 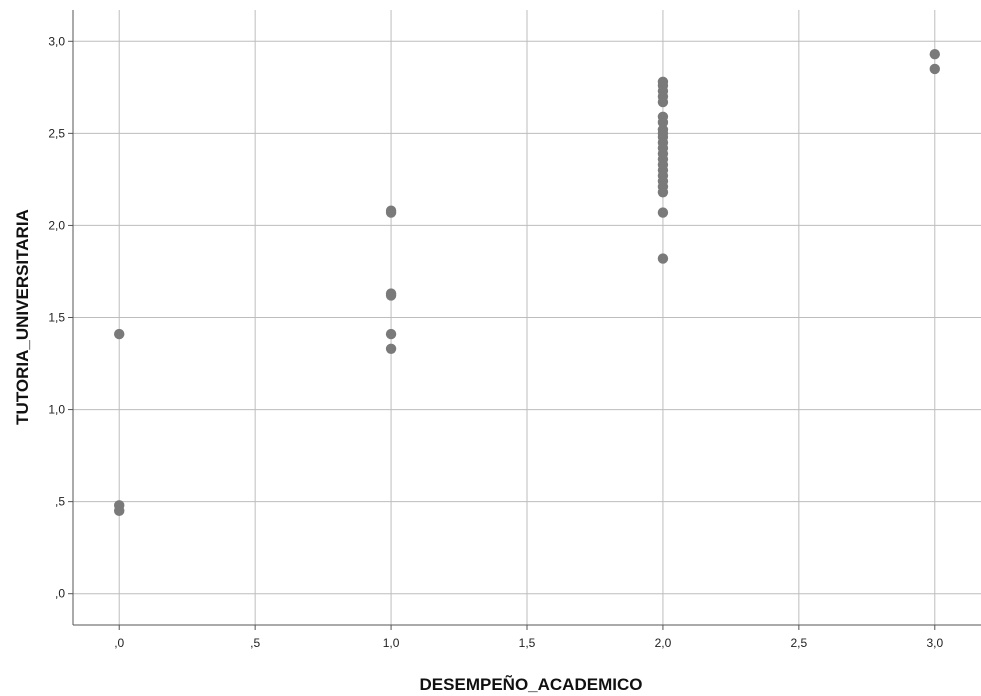 I want to click on x-tick-label: 2,5, so click(x=799, y=643).